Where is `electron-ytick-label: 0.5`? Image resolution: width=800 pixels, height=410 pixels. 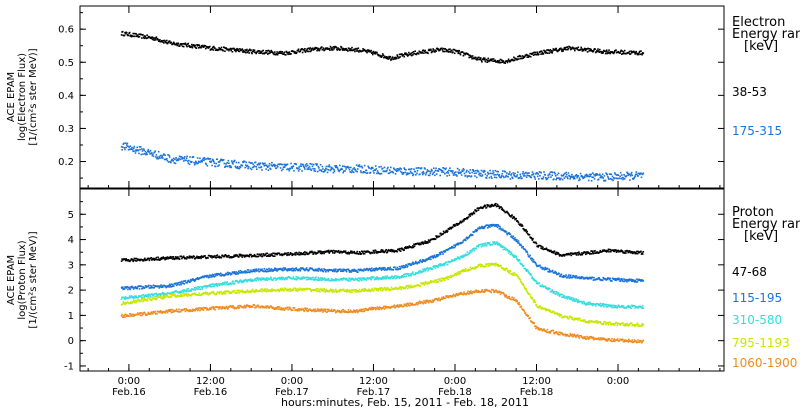 electron-ytick-label: 0.5 is located at coordinates (66, 63).